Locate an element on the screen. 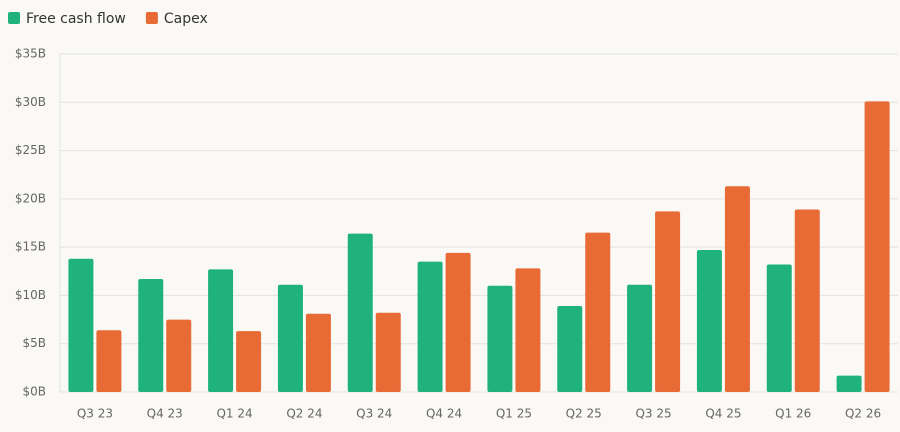 This screenshot has height=432, width=900. y-tick-label: $10B is located at coordinates (30, 295).